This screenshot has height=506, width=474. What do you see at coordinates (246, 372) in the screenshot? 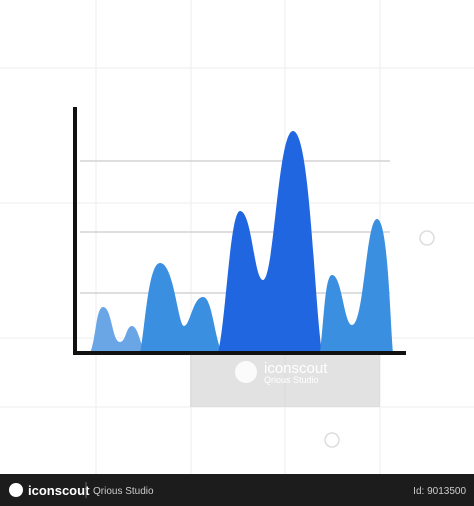
I see `watermark-logo` at bounding box center [246, 372].